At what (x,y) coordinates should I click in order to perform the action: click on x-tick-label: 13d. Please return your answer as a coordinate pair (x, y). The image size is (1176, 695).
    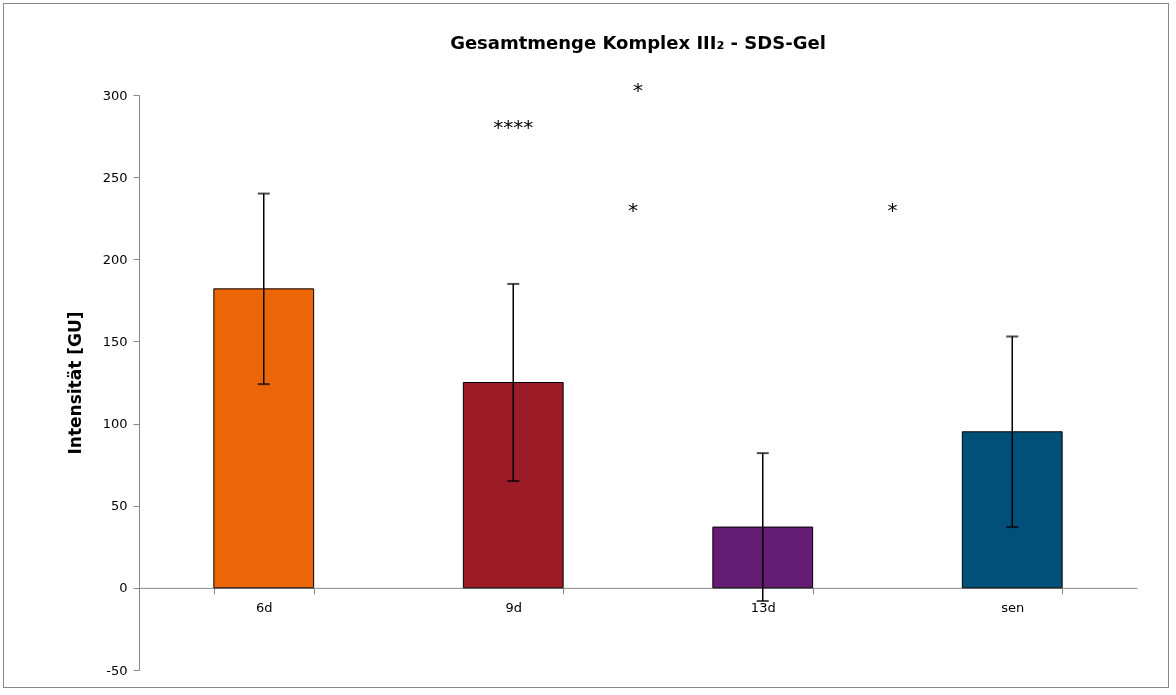
    Looking at the image, I should click on (763, 608).